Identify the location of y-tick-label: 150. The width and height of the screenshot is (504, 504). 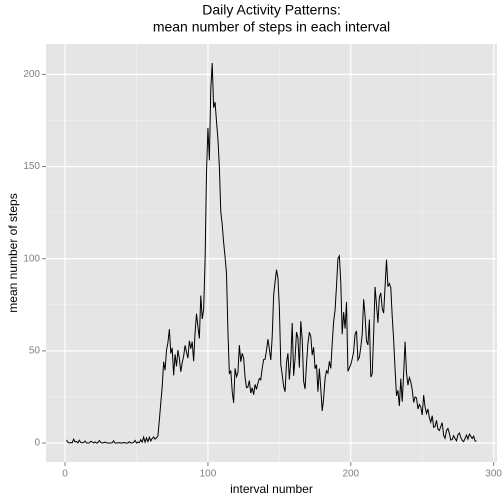
(31, 166).